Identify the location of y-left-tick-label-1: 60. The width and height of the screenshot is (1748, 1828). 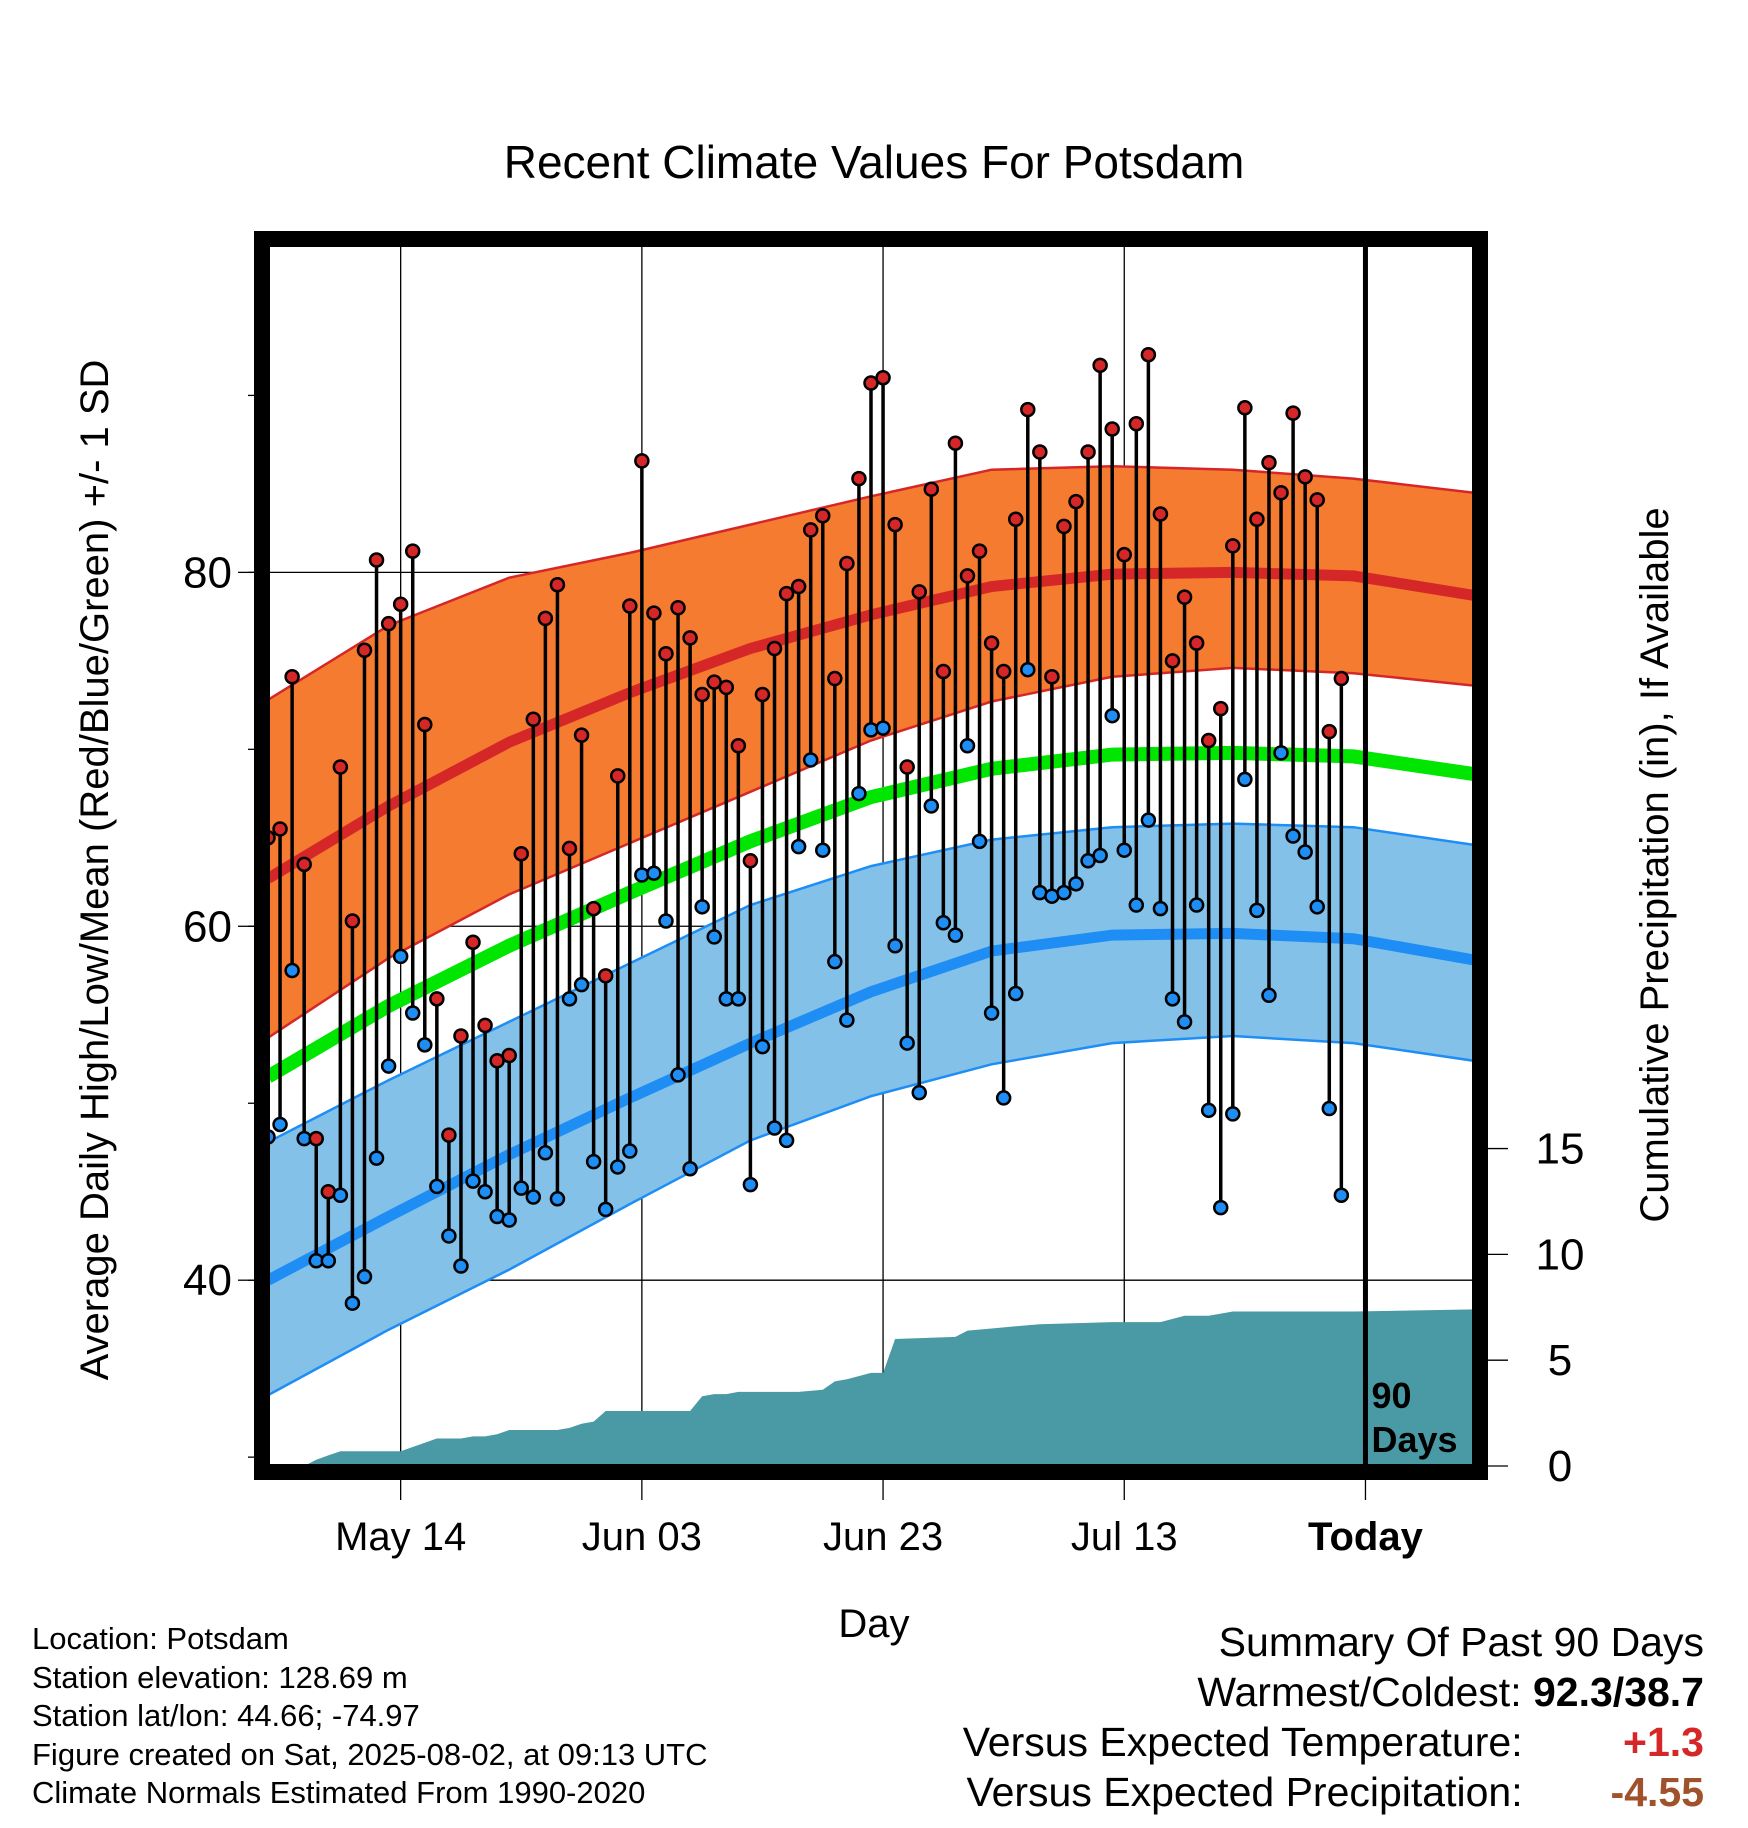
(207, 926).